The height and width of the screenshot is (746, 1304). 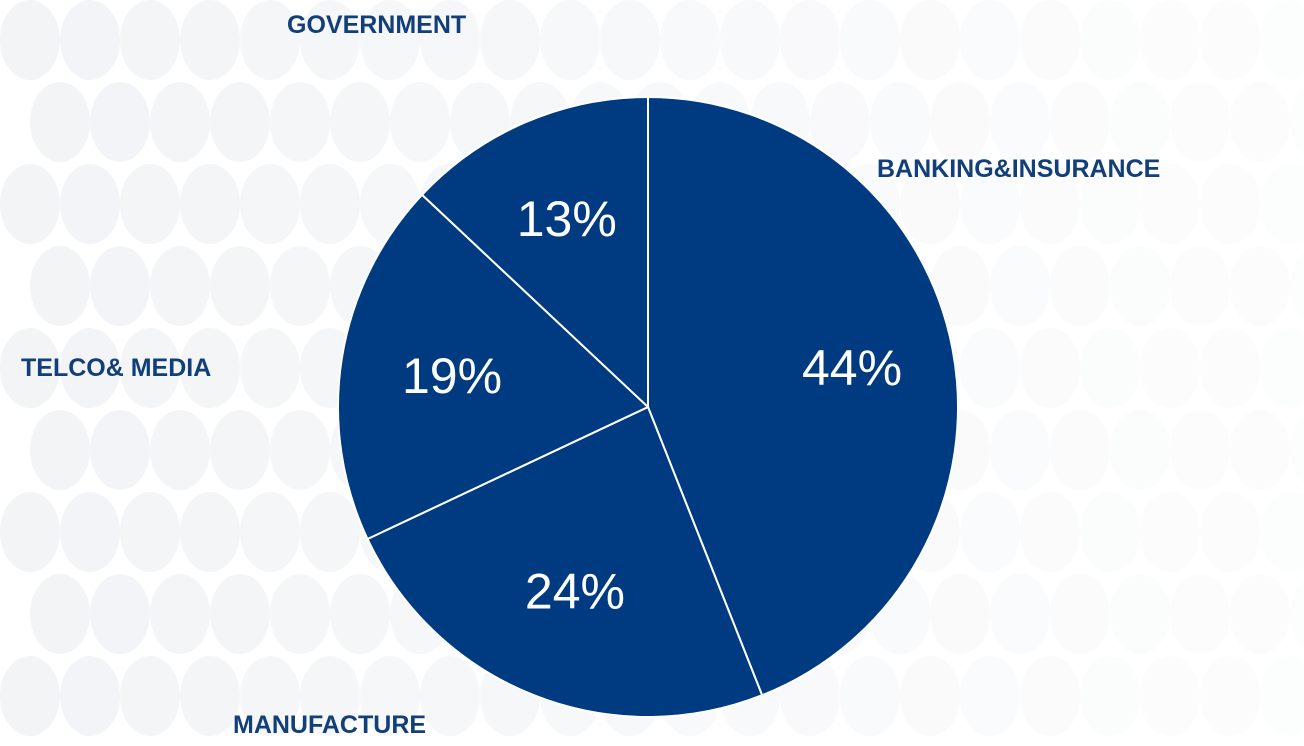 I want to click on category-label-government: GOVERNMENT, so click(x=377, y=25).